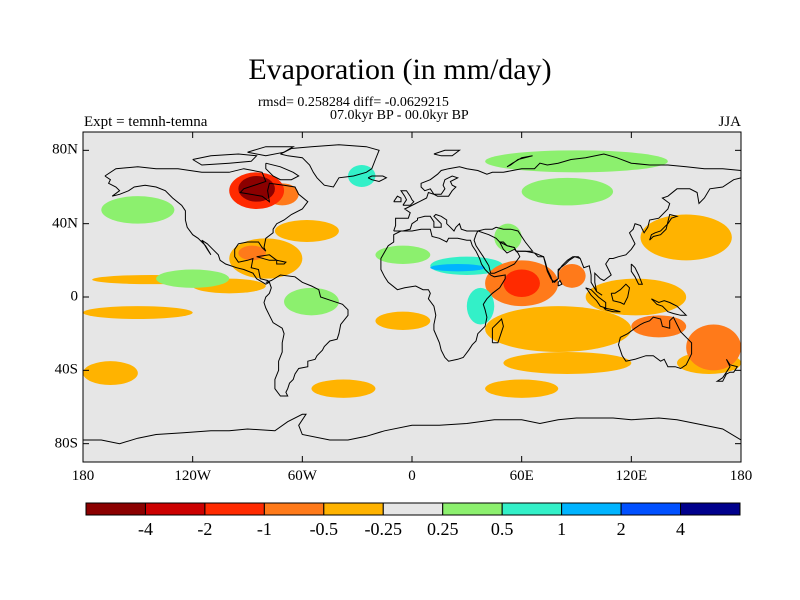  I want to click on anomaly-region-coral-sea, so click(713, 347).